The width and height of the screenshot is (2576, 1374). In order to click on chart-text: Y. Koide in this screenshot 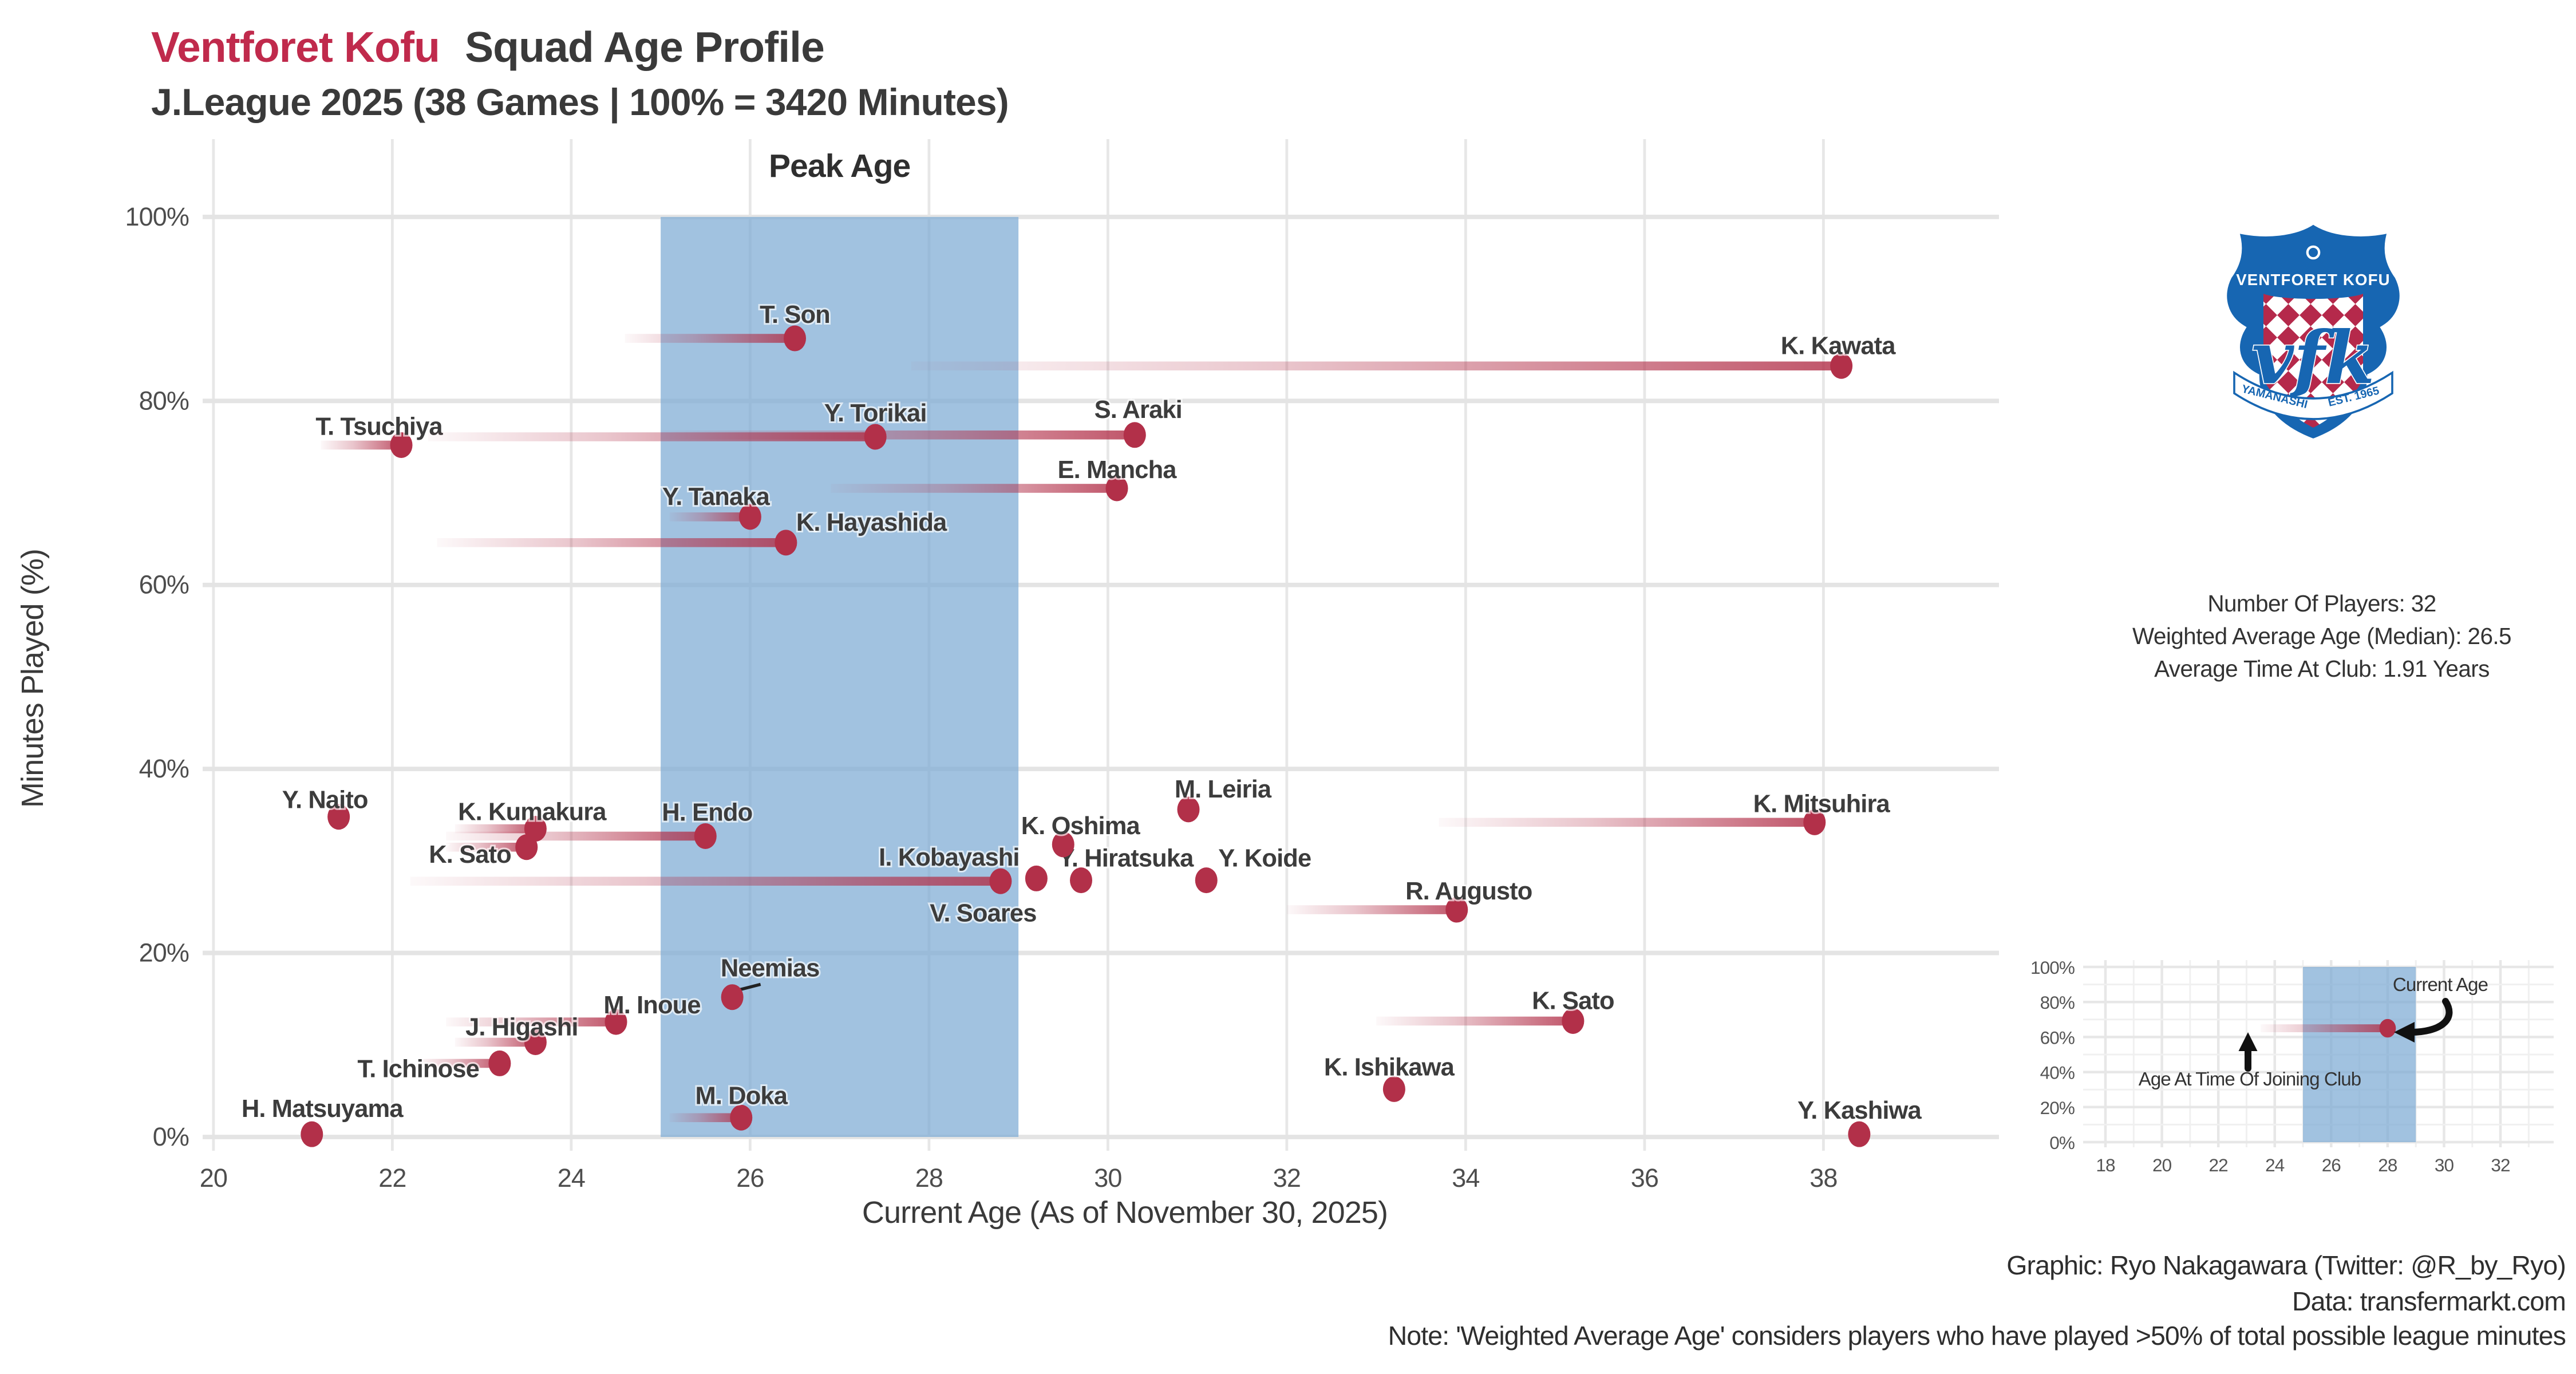, I will do `click(1264, 858)`.